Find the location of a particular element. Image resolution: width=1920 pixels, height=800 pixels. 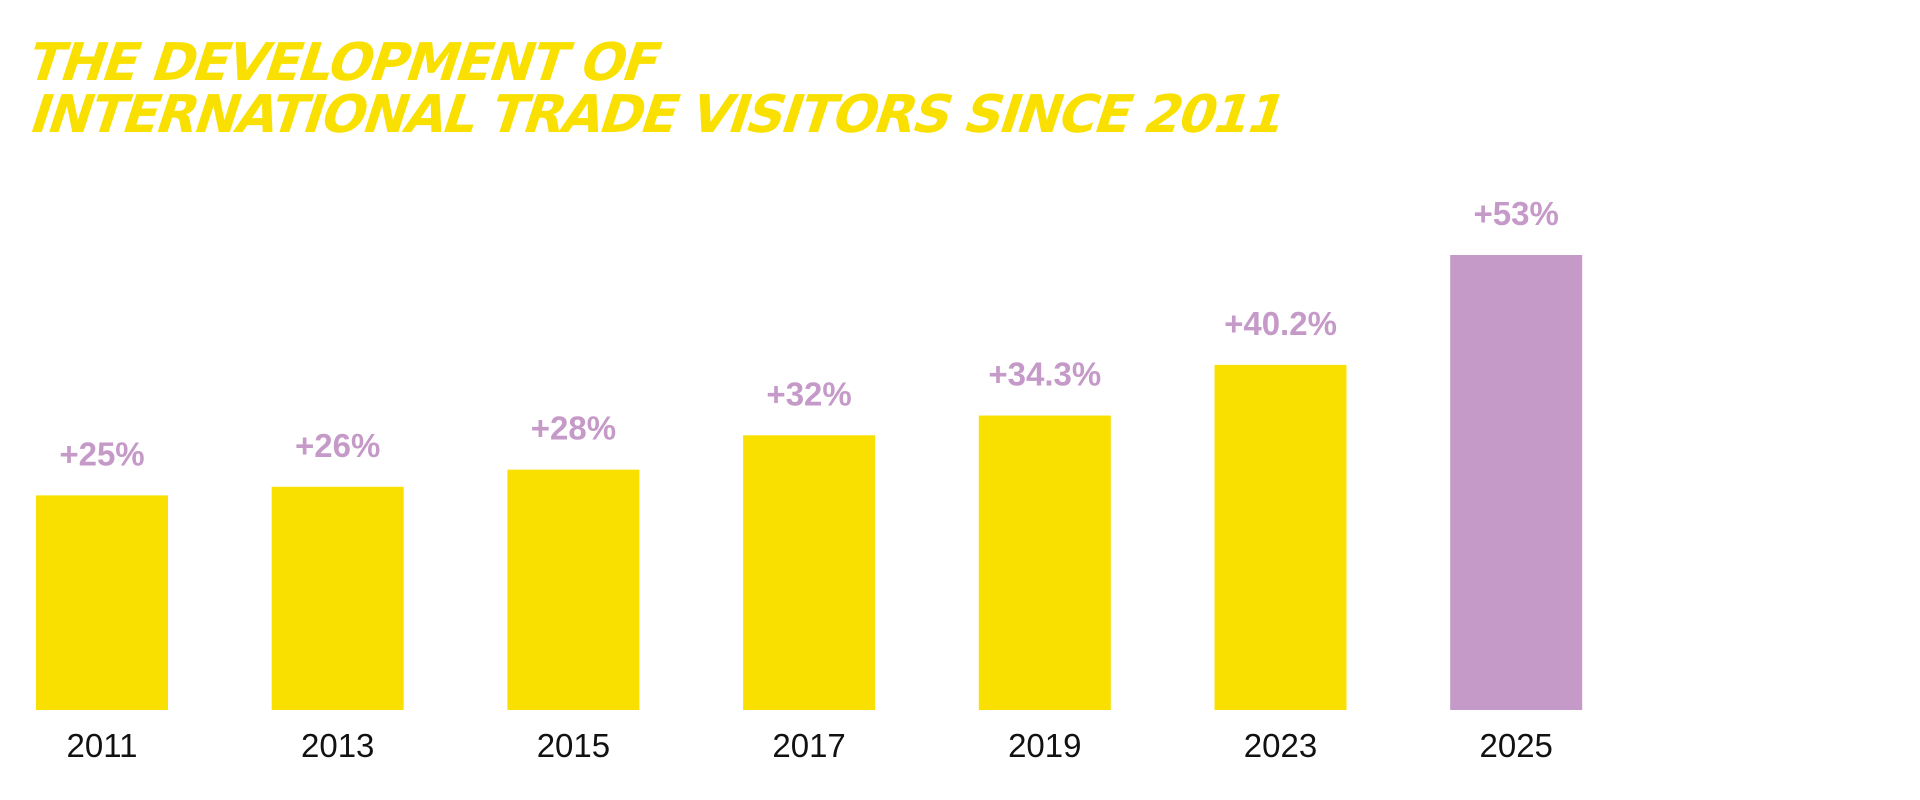

x-tick-label: 2025 is located at coordinates (1515, 745).